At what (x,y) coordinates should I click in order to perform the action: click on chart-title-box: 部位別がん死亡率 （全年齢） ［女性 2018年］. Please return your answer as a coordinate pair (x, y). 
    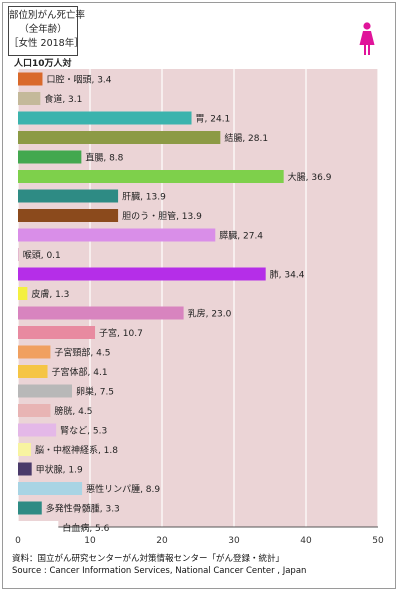
    Looking at the image, I should click on (47, 31).